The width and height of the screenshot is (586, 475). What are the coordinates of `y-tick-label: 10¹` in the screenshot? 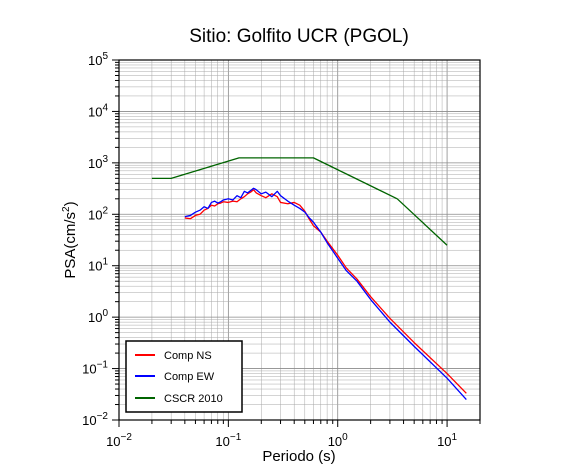 It's located at (98, 265).